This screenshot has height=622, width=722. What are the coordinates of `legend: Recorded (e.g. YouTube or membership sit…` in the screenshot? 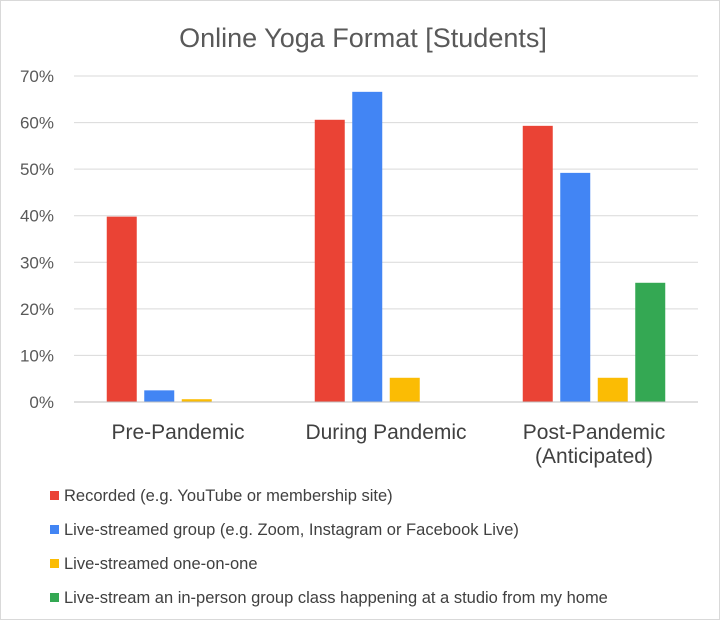 It's located at (329, 547).